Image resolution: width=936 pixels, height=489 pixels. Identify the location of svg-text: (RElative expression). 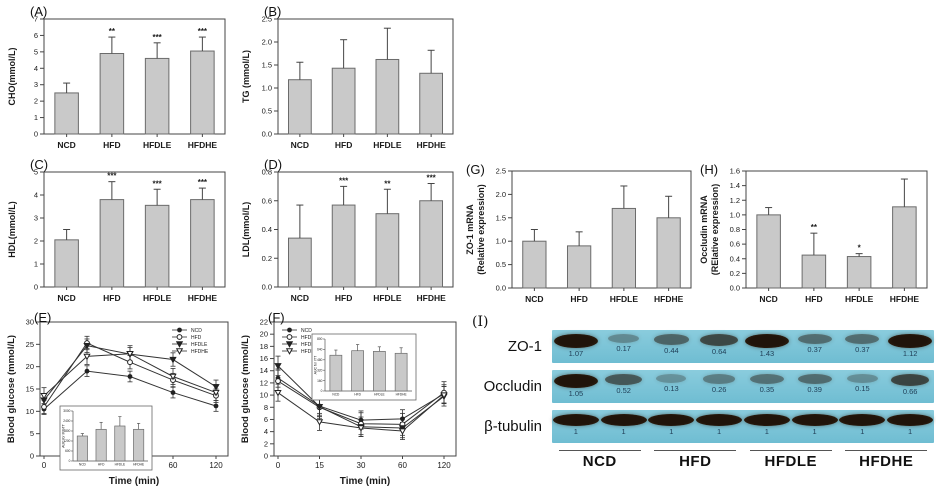
(715, 230).